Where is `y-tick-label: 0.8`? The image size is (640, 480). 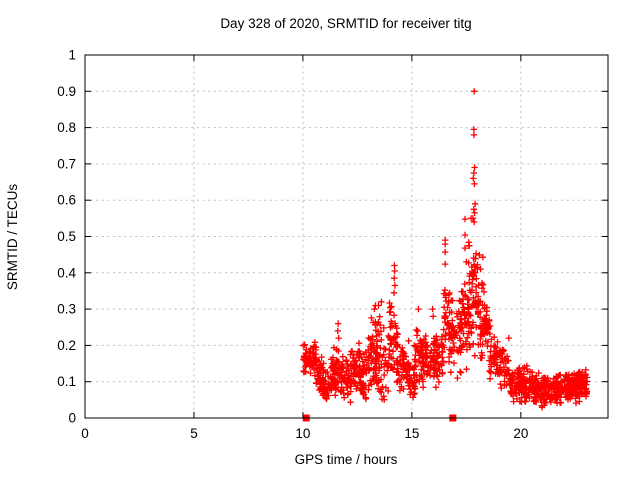 y-tick-label: 0.8 is located at coordinates (66, 127).